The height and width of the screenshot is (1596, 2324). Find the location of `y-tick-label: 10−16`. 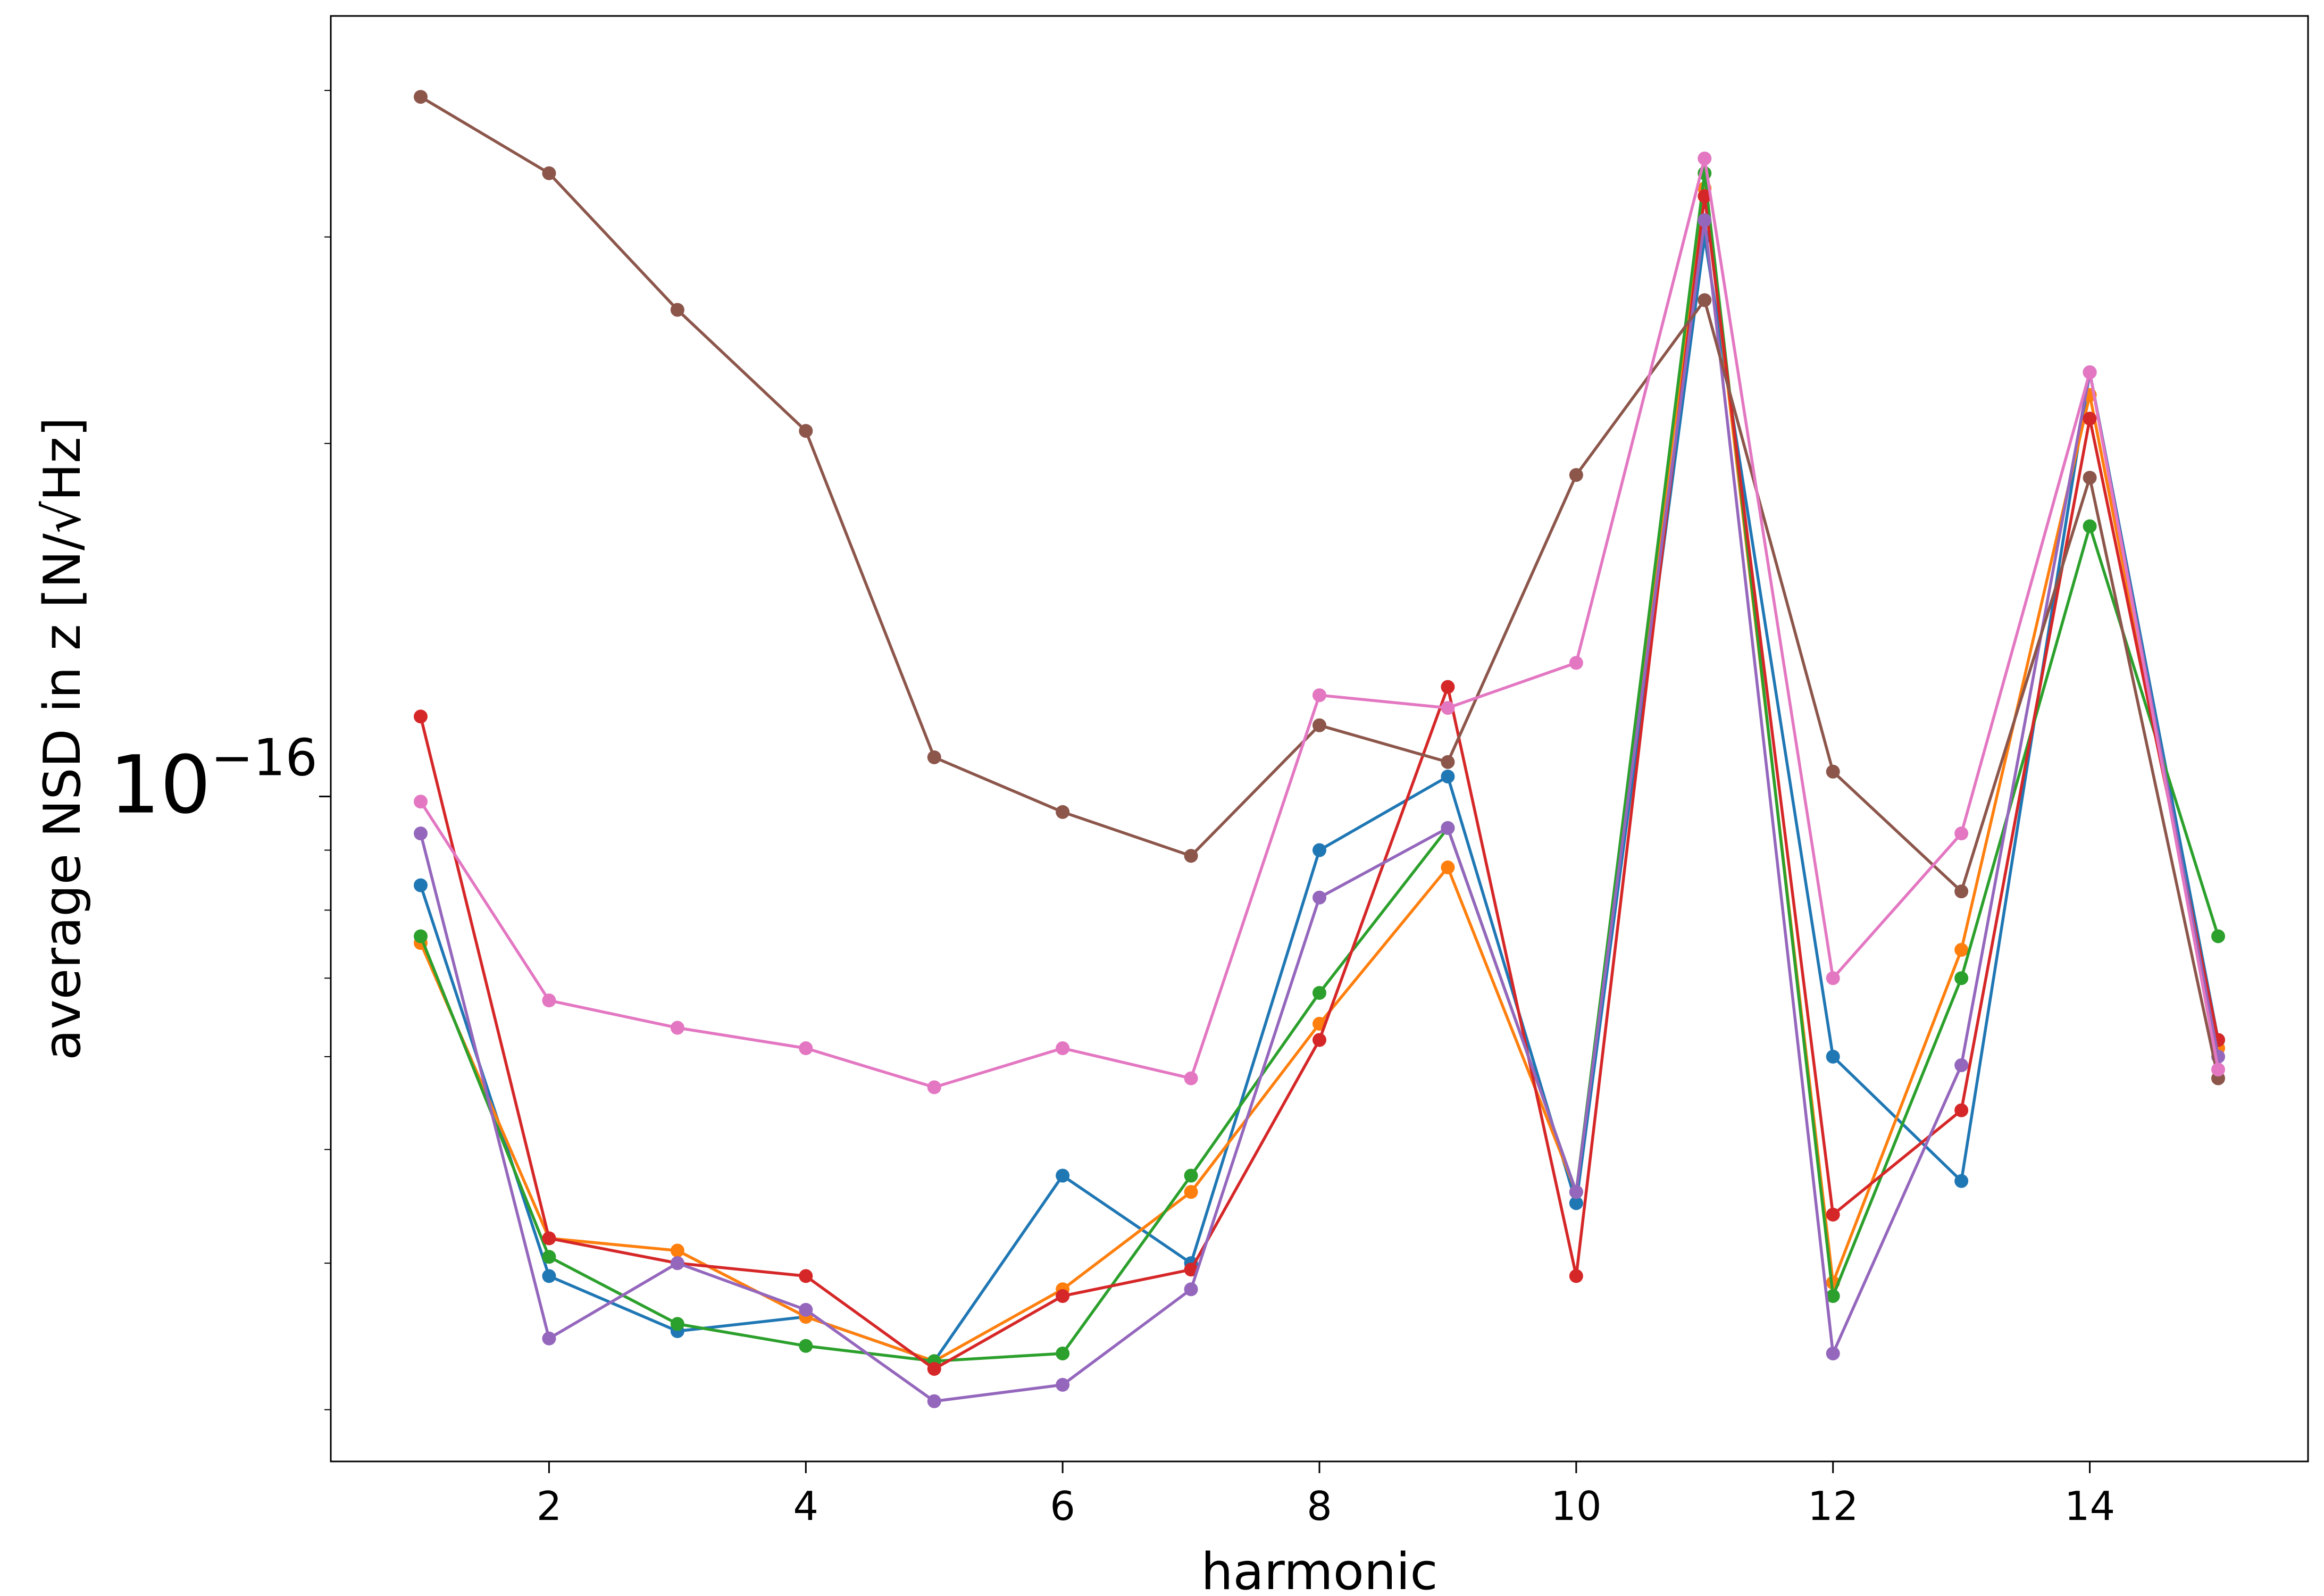

y-tick-label: 10−16 is located at coordinates (214, 780).